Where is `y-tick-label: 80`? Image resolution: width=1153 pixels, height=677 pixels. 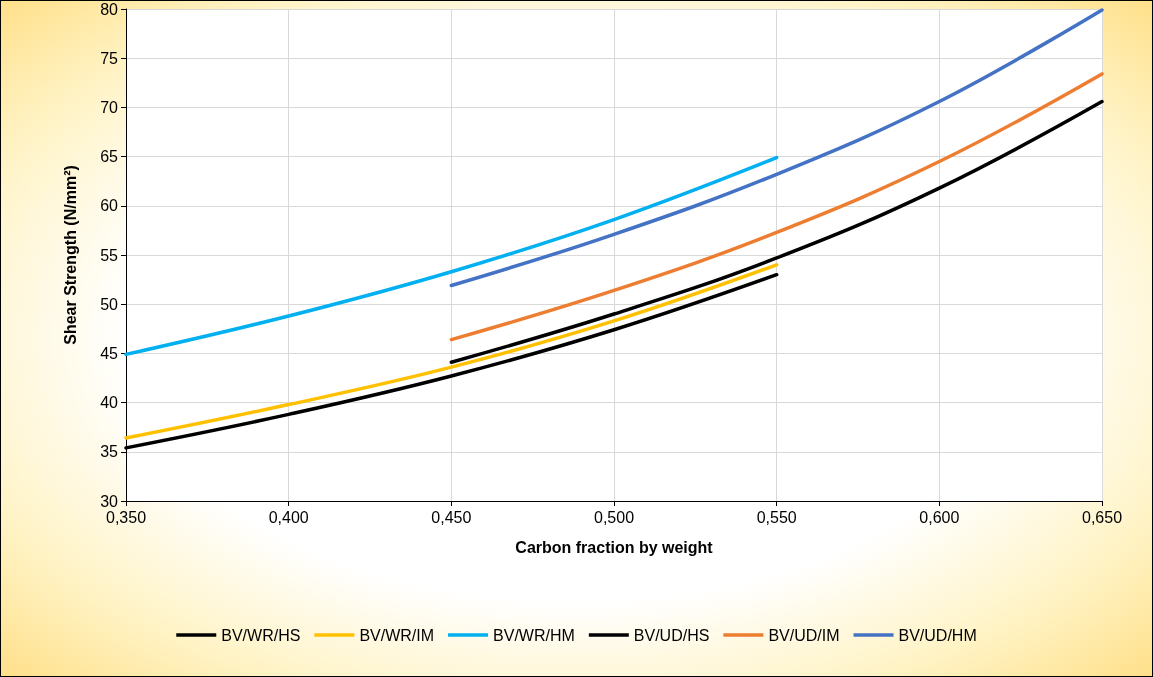
y-tick-label: 80 is located at coordinates (109, 9).